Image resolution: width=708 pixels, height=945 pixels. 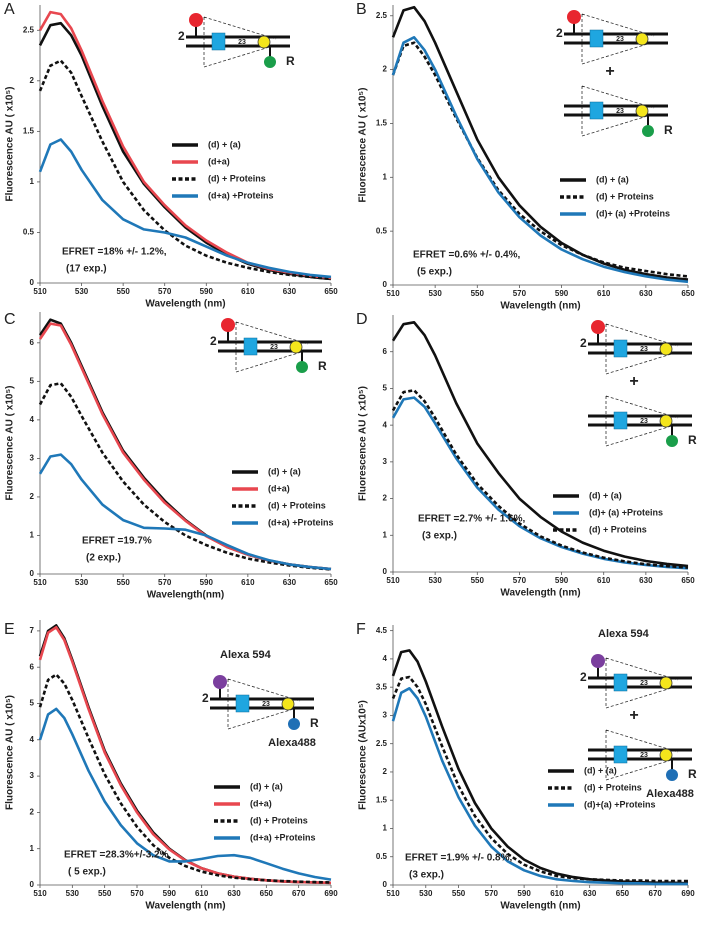 What do you see at coordinates (382, 630) in the screenshot?
I see `y-tick-label: 4.5` at bounding box center [382, 630].